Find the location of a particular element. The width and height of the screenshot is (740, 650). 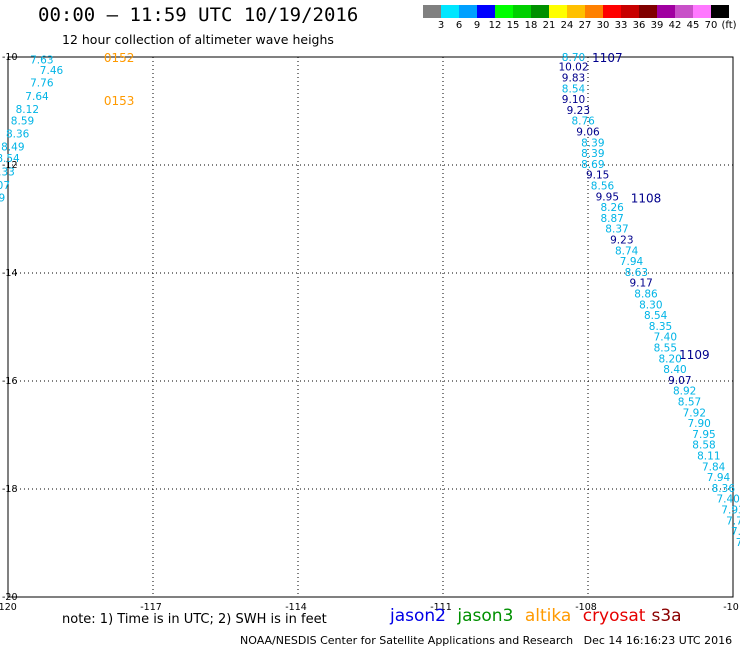

wave-height-label: 9.95 is located at coordinates (607, 197).